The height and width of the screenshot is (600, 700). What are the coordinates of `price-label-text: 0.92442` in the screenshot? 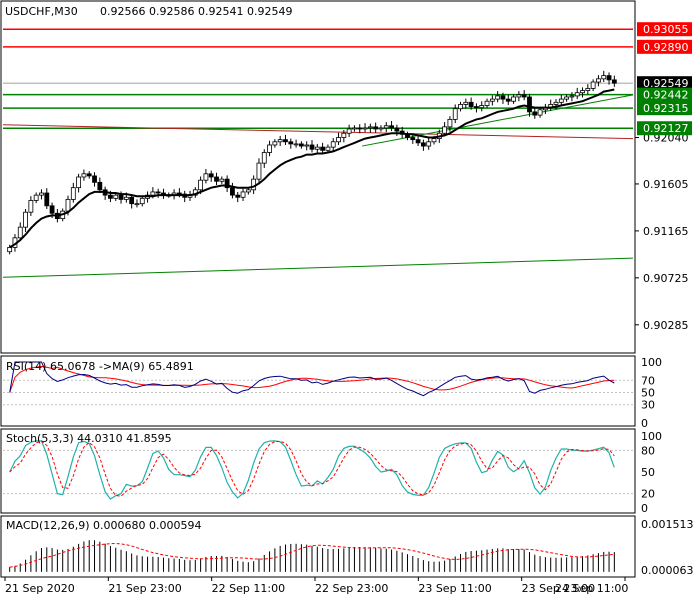 It's located at (666, 95).